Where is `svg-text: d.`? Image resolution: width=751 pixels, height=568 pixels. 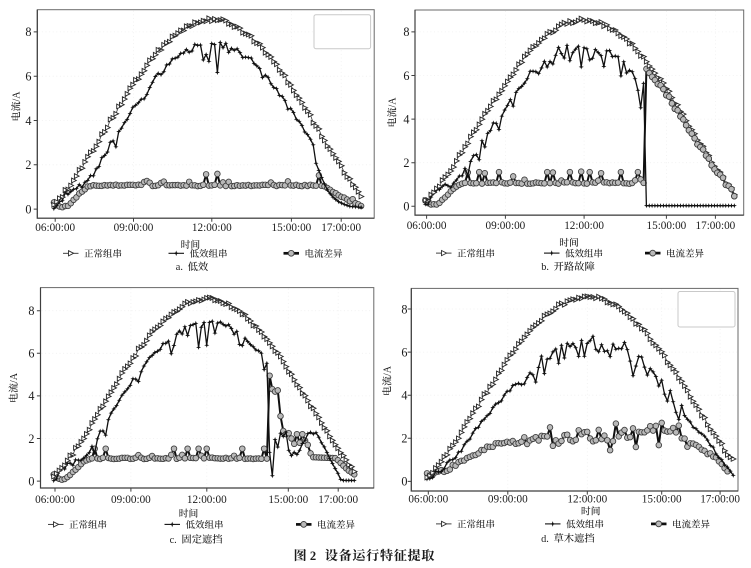 svg-text: d. is located at coordinates (545, 539).